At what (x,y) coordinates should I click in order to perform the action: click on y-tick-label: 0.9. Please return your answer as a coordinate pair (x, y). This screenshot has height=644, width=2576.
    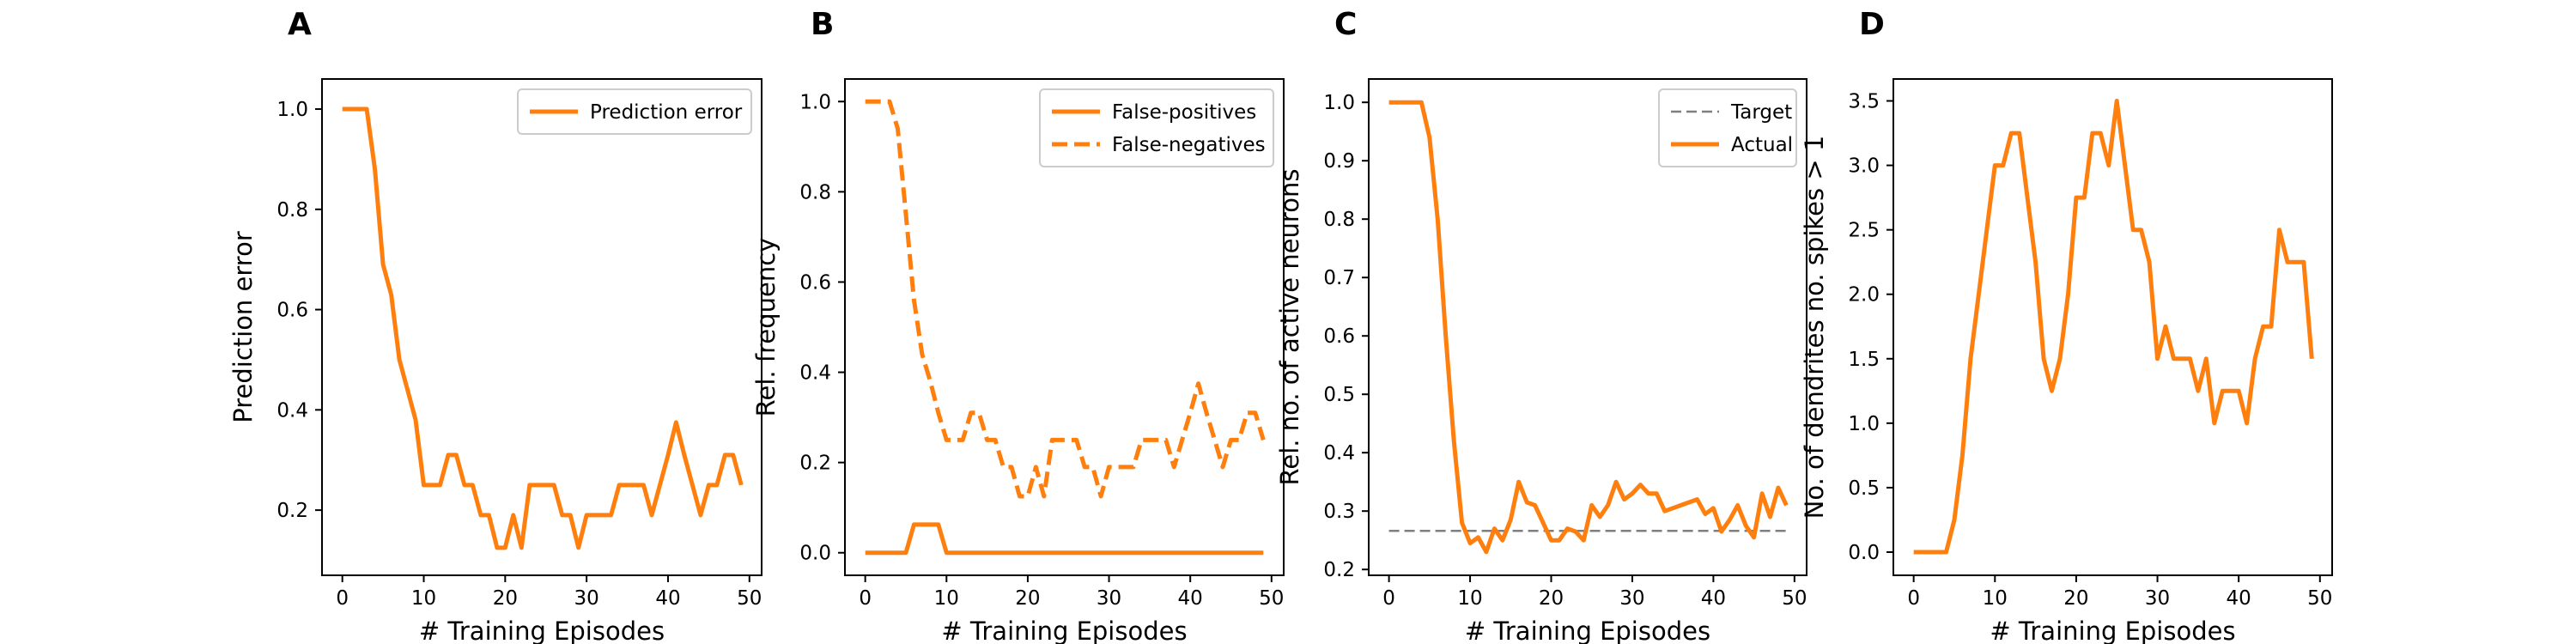
    Looking at the image, I should click on (1339, 161).